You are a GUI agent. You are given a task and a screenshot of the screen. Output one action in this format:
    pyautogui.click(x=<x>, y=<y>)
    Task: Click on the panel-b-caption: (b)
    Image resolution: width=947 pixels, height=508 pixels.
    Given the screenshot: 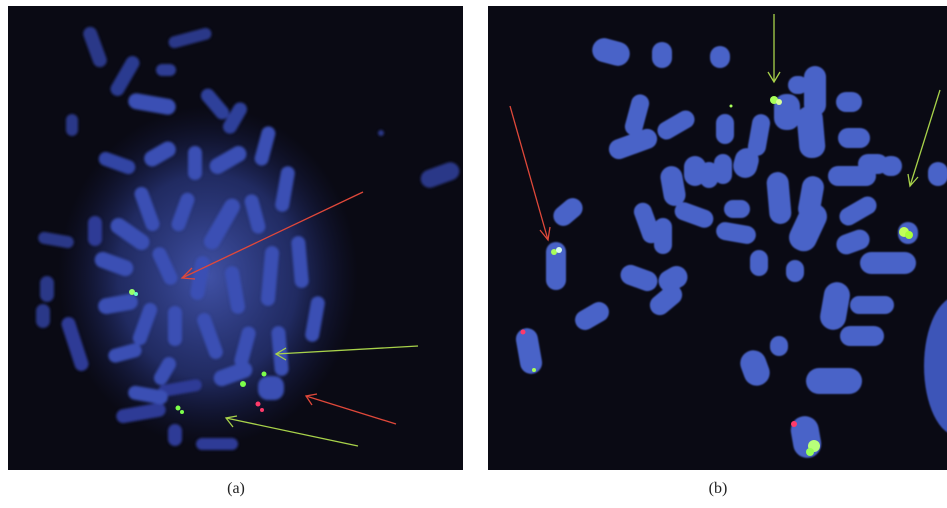 What is the action you would take?
    pyautogui.click(x=718, y=488)
    